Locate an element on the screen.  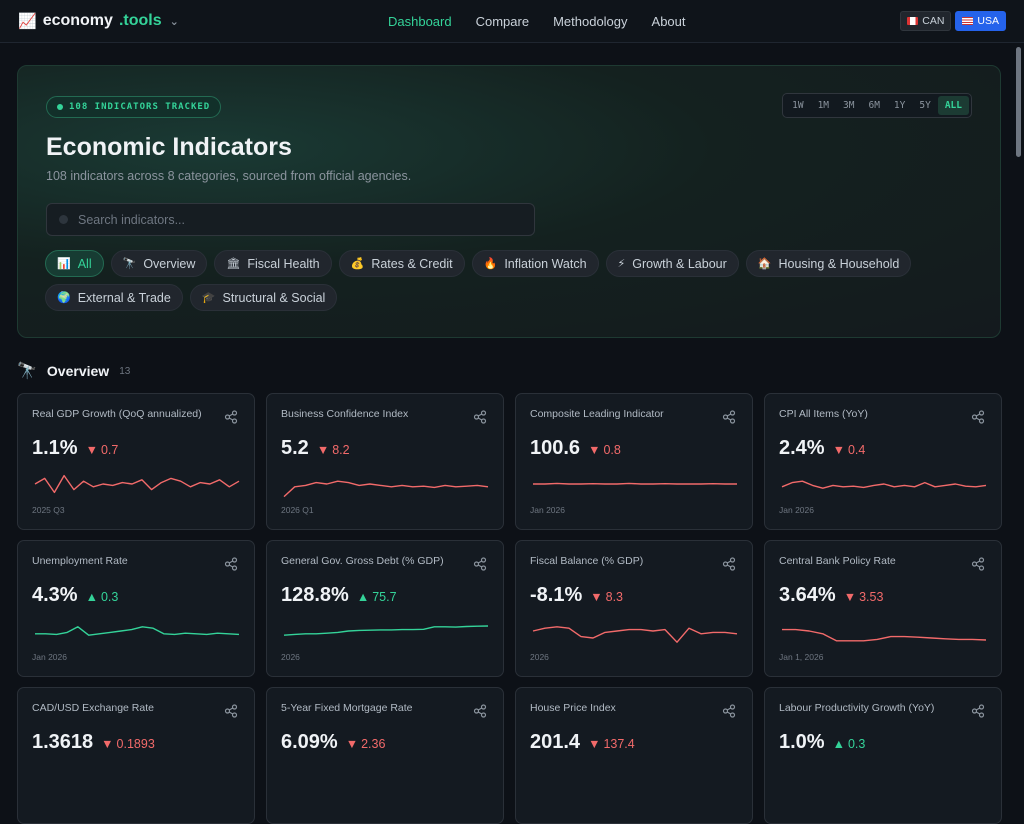
range-3m: 3M is located at coordinates (848, 105).